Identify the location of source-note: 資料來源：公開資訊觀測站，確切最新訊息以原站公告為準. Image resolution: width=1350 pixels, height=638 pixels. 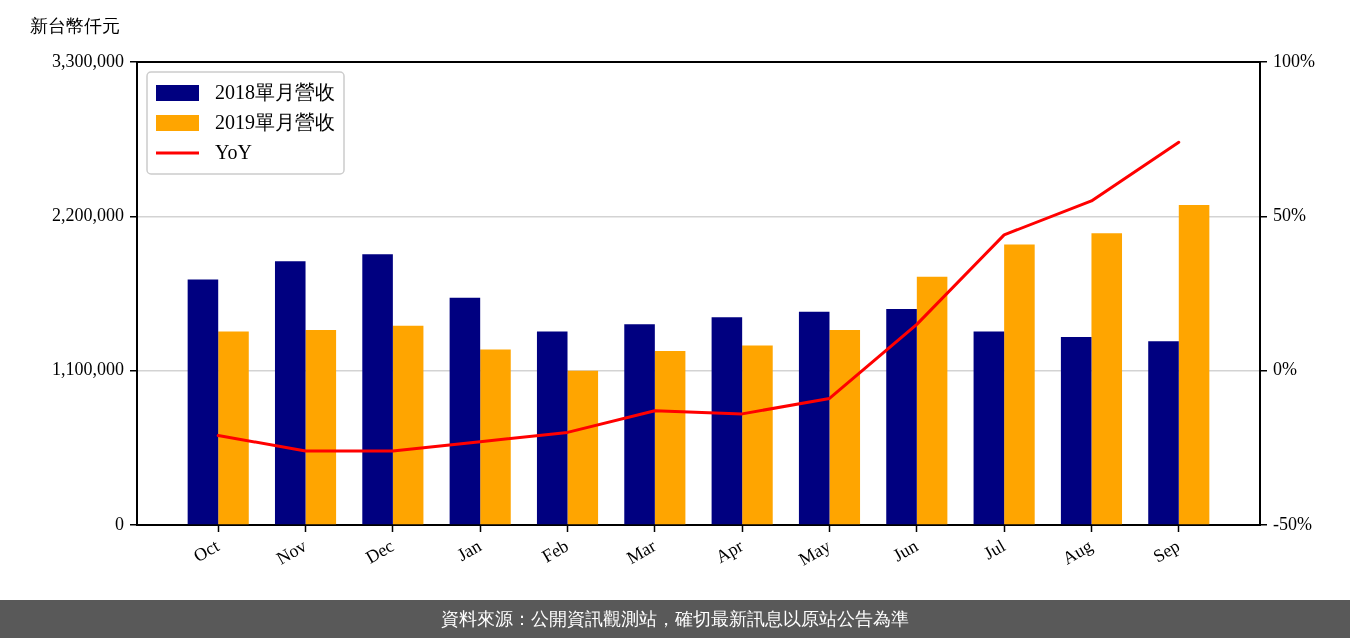
(675, 619).